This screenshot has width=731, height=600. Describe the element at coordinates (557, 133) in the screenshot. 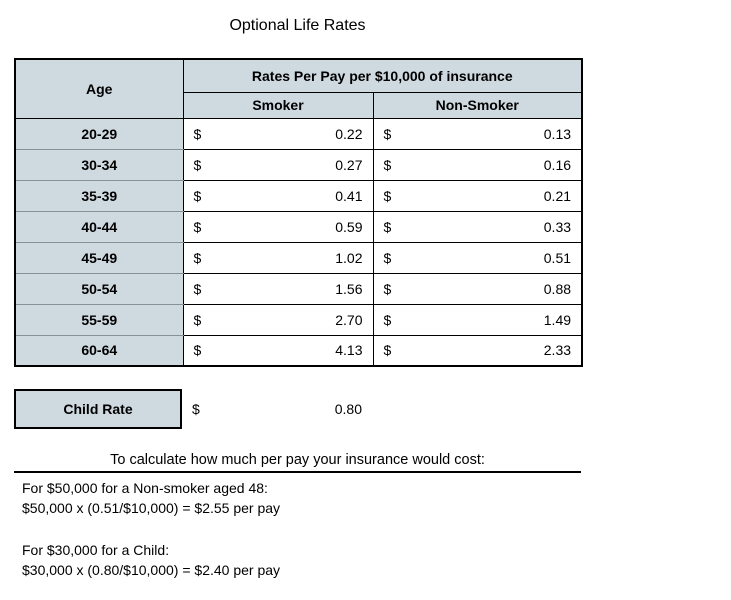

I see `rate-value: 0.13` at that location.